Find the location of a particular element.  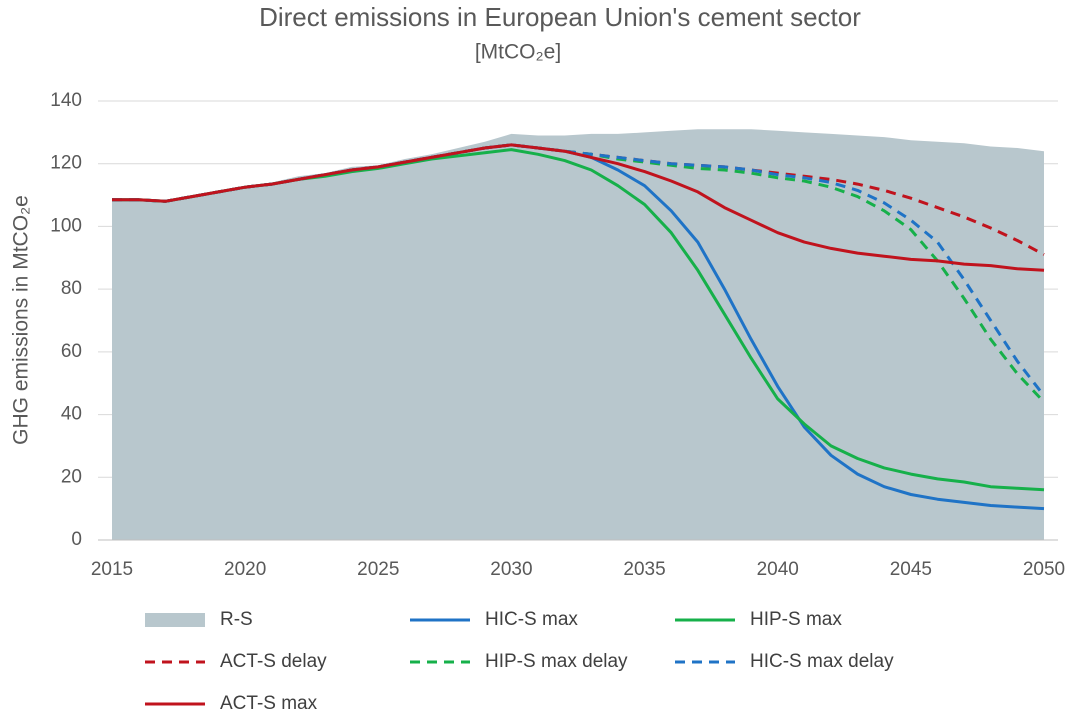

y-tick-label: 100 is located at coordinates (66, 225).